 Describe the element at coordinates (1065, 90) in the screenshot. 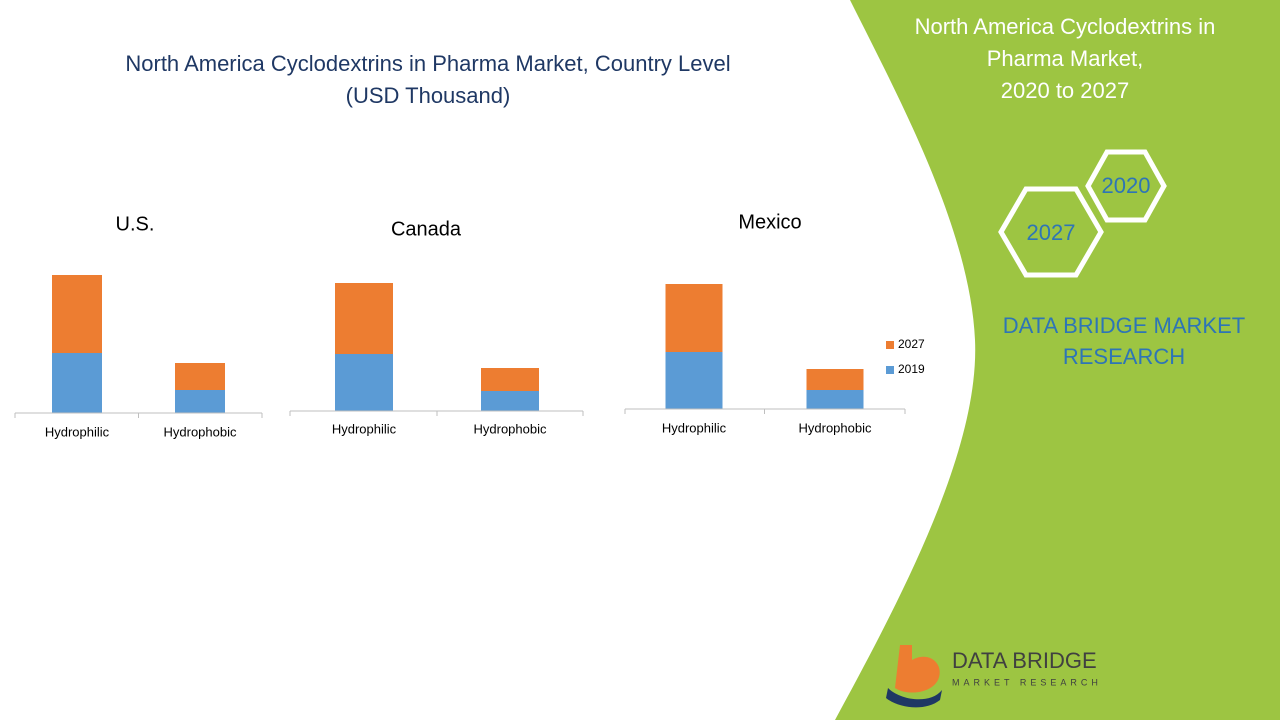

I see `panel-title: 2020 to 2027` at that location.